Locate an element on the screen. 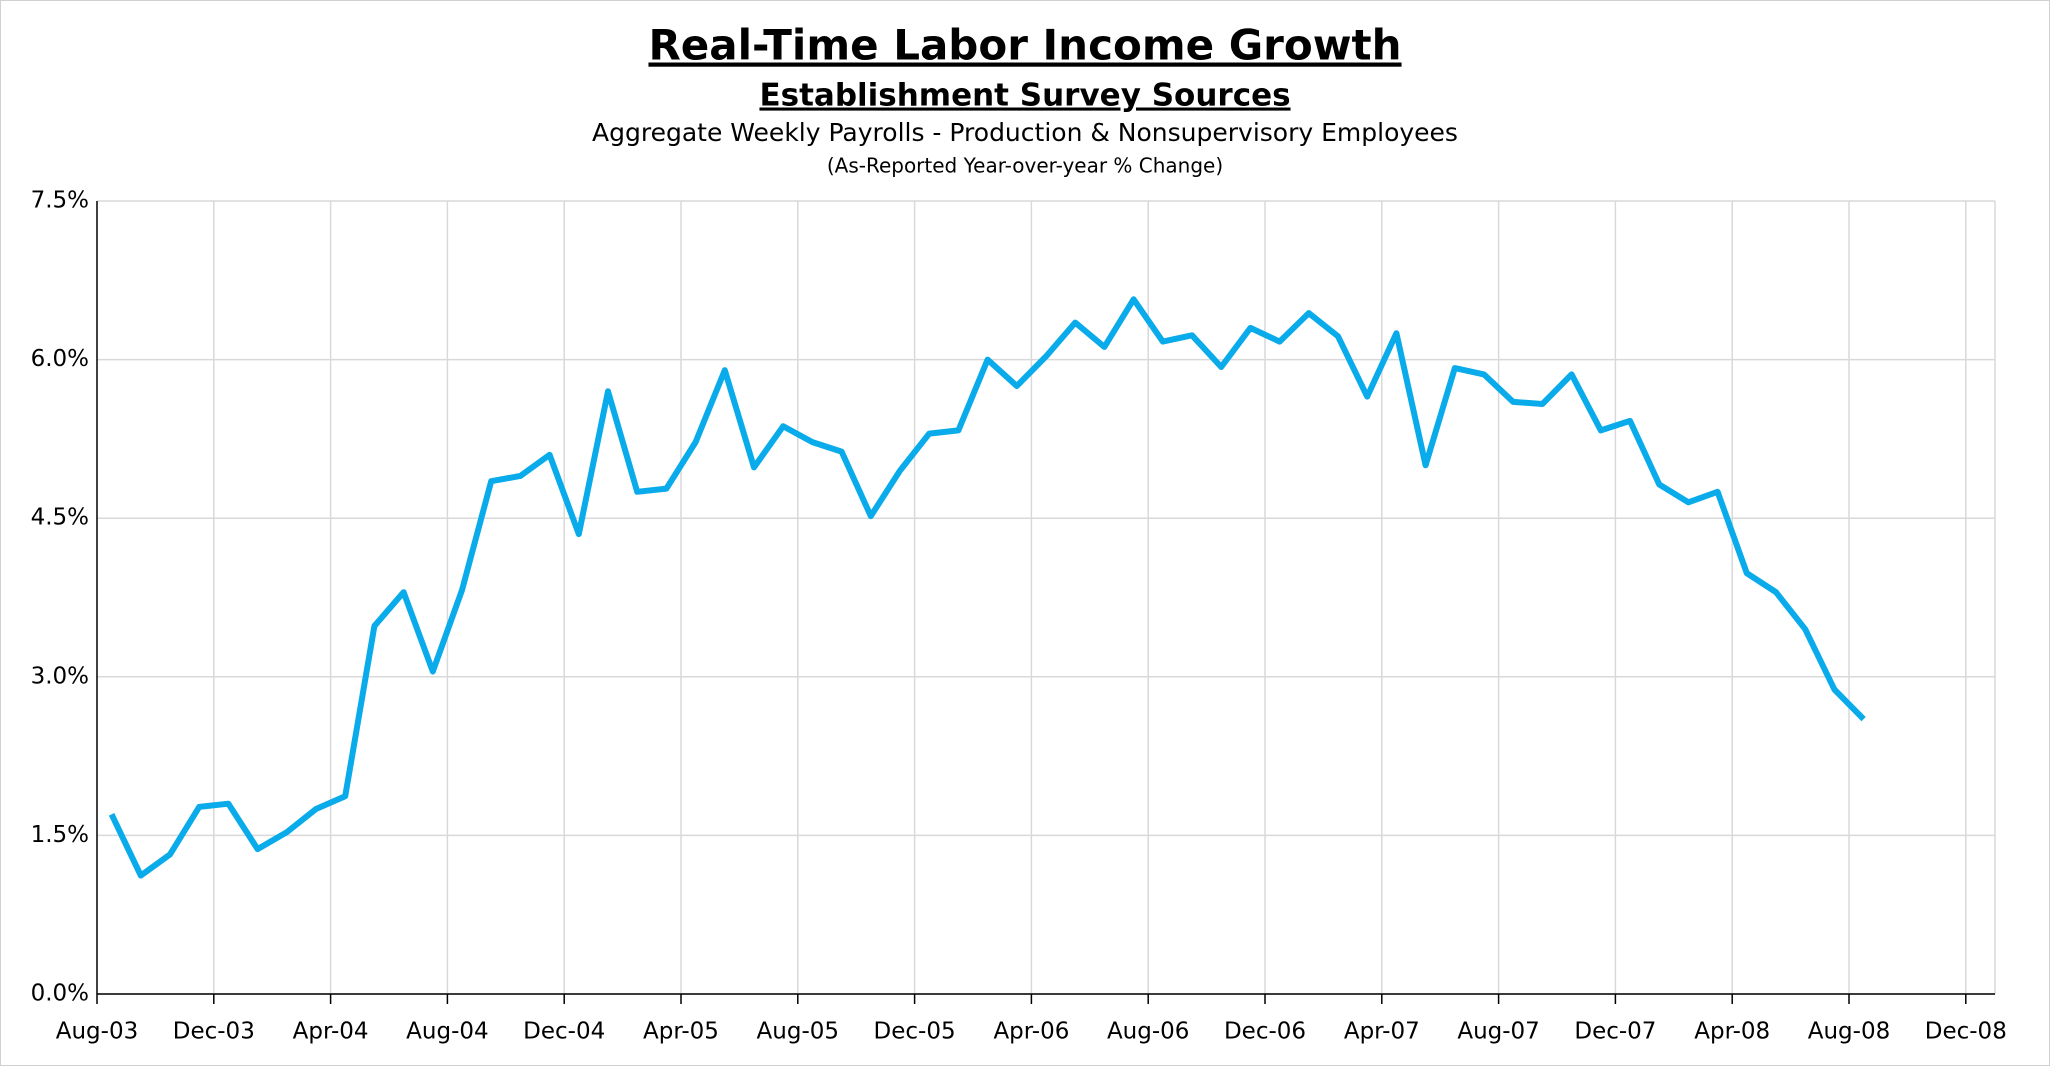 The image size is (2050, 1066). chart-note: (As-Reported Year-over-year % Change) is located at coordinates (1025, 166).